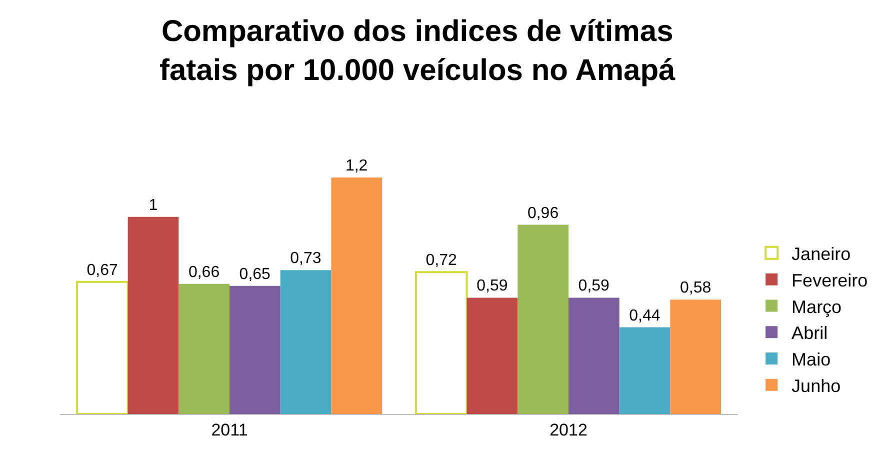  What do you see at coordinates (830, 280) in the screenshot?
I see `legend-label: Fevereiro` at bounding box center [830, 280].